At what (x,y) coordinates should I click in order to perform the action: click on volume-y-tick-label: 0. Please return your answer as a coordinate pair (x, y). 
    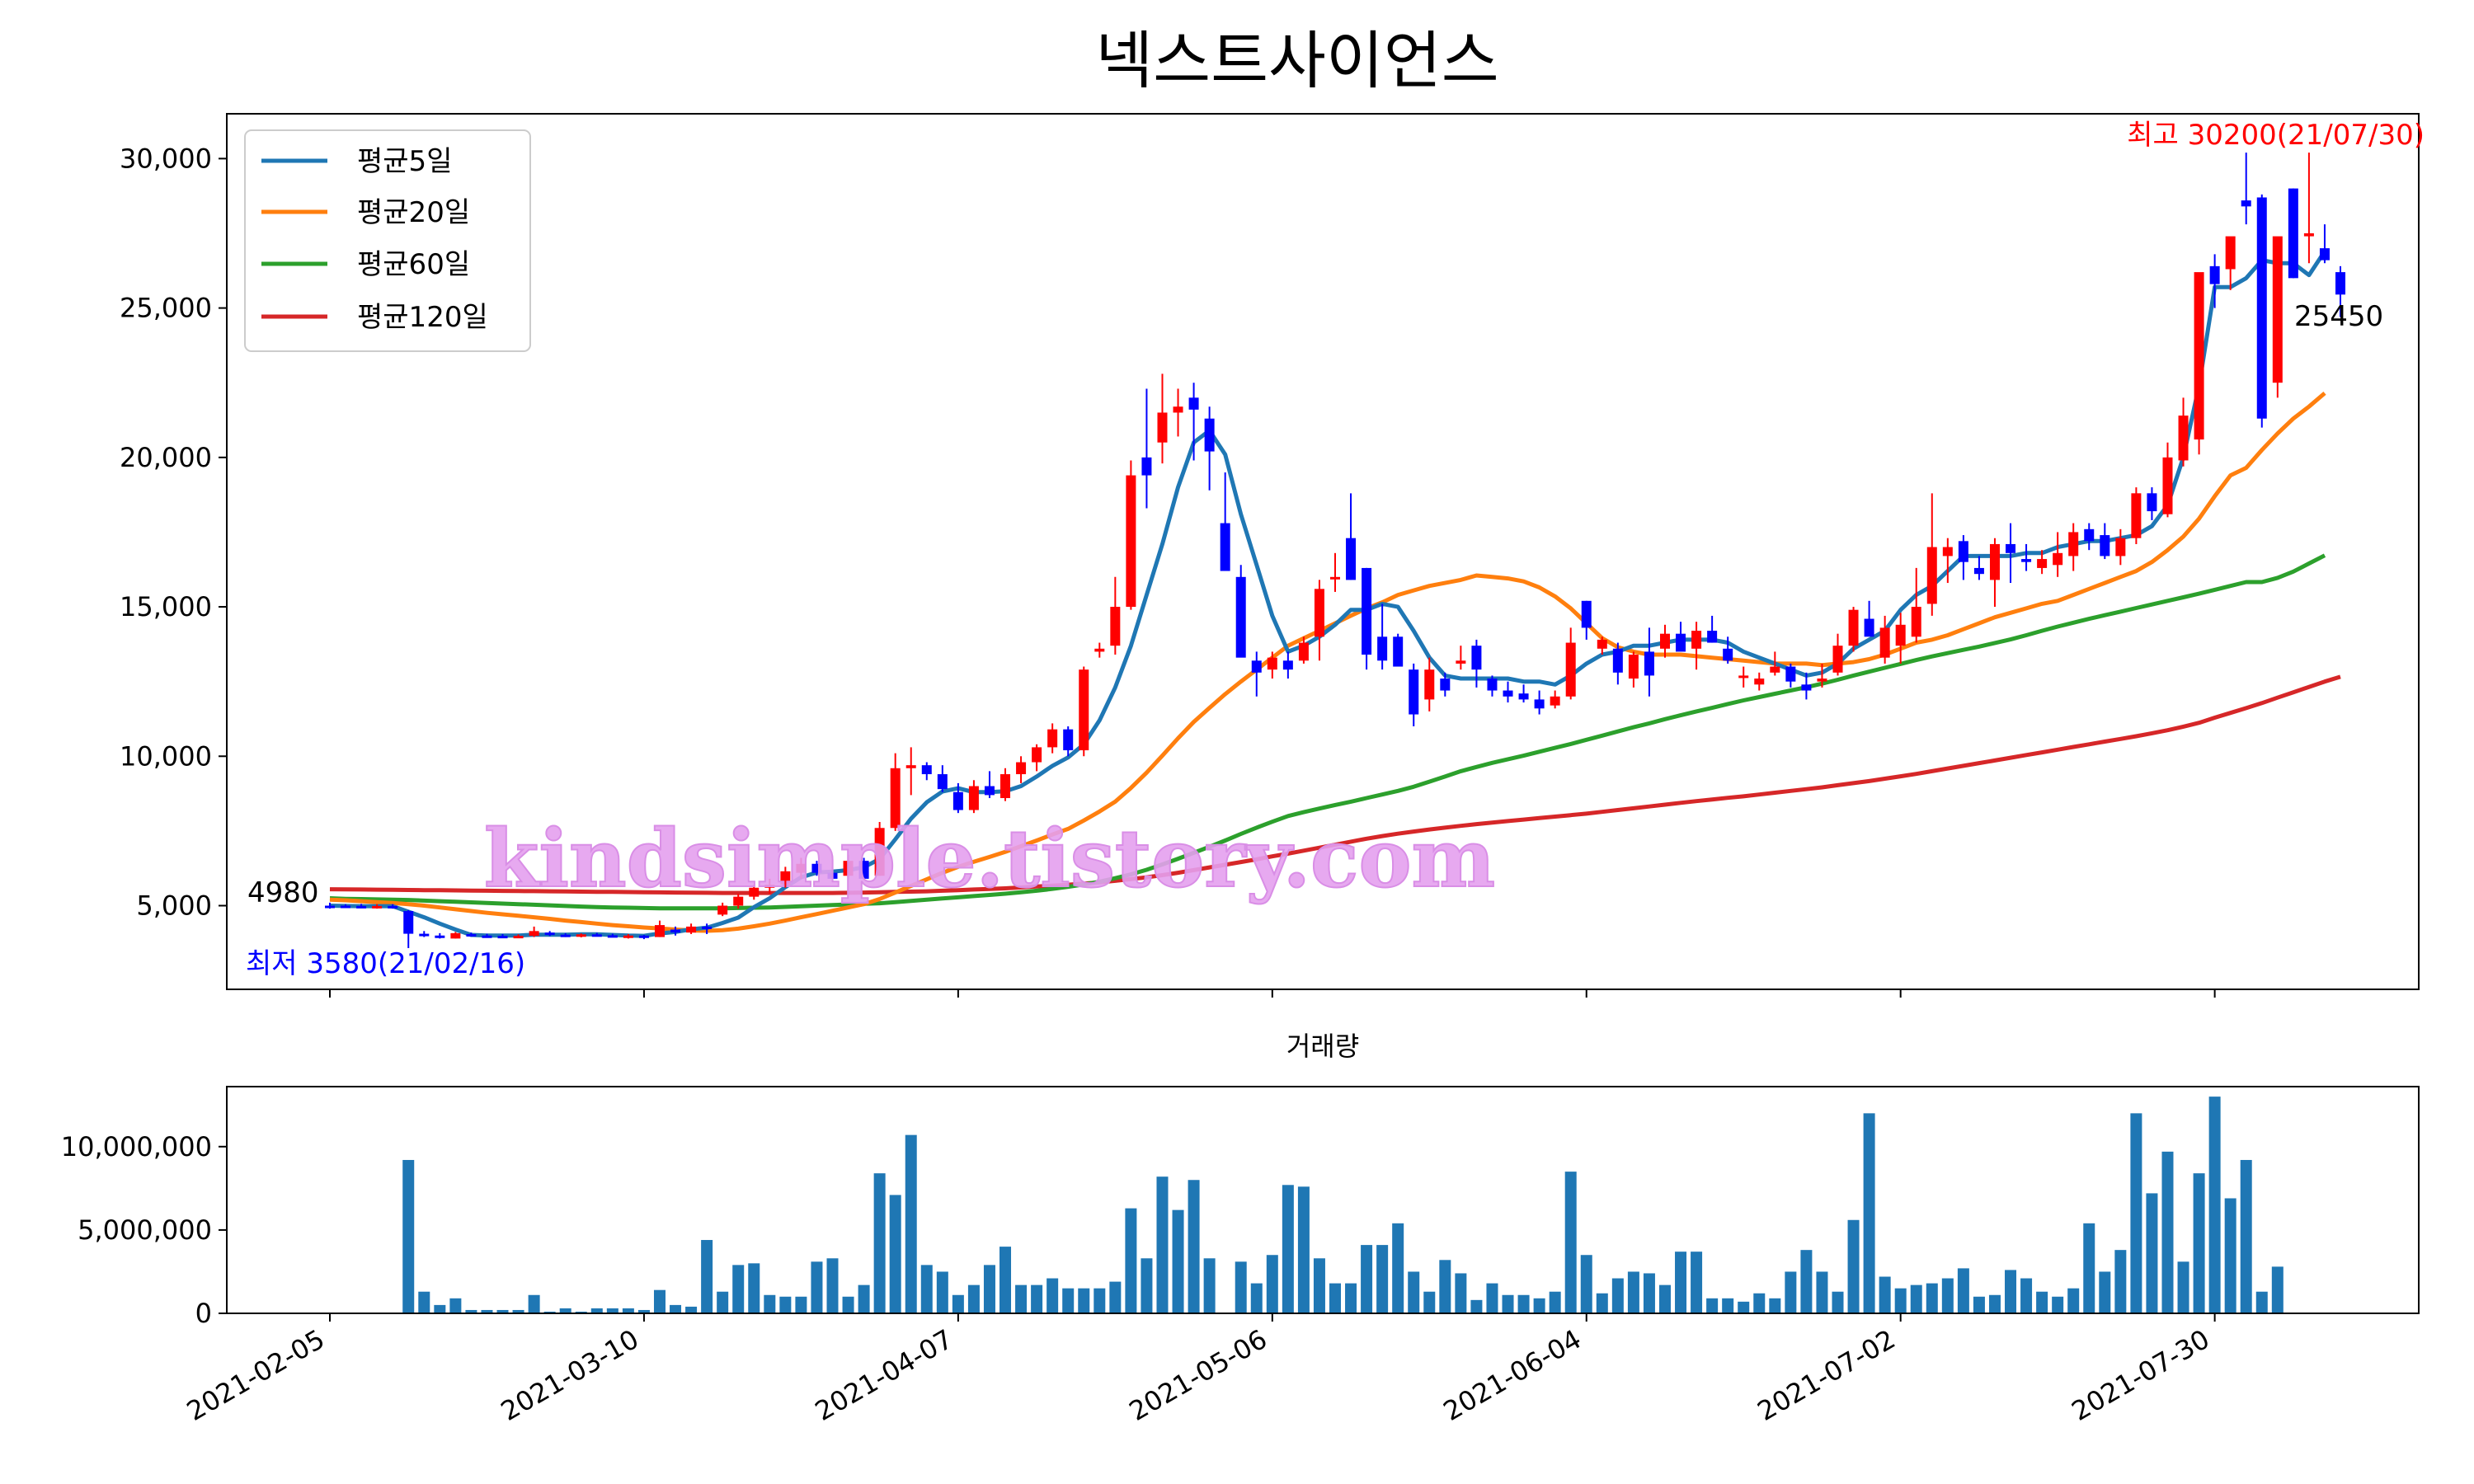
    Looking at the image, I should click on (203, 1313).